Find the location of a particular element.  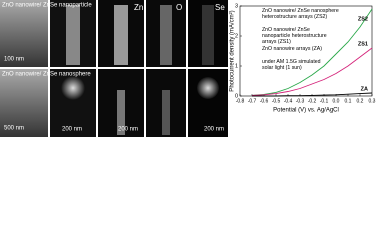

x-axis-title: Potential (V) vs. Ag/AgCl is located at coordinates (306, 111).